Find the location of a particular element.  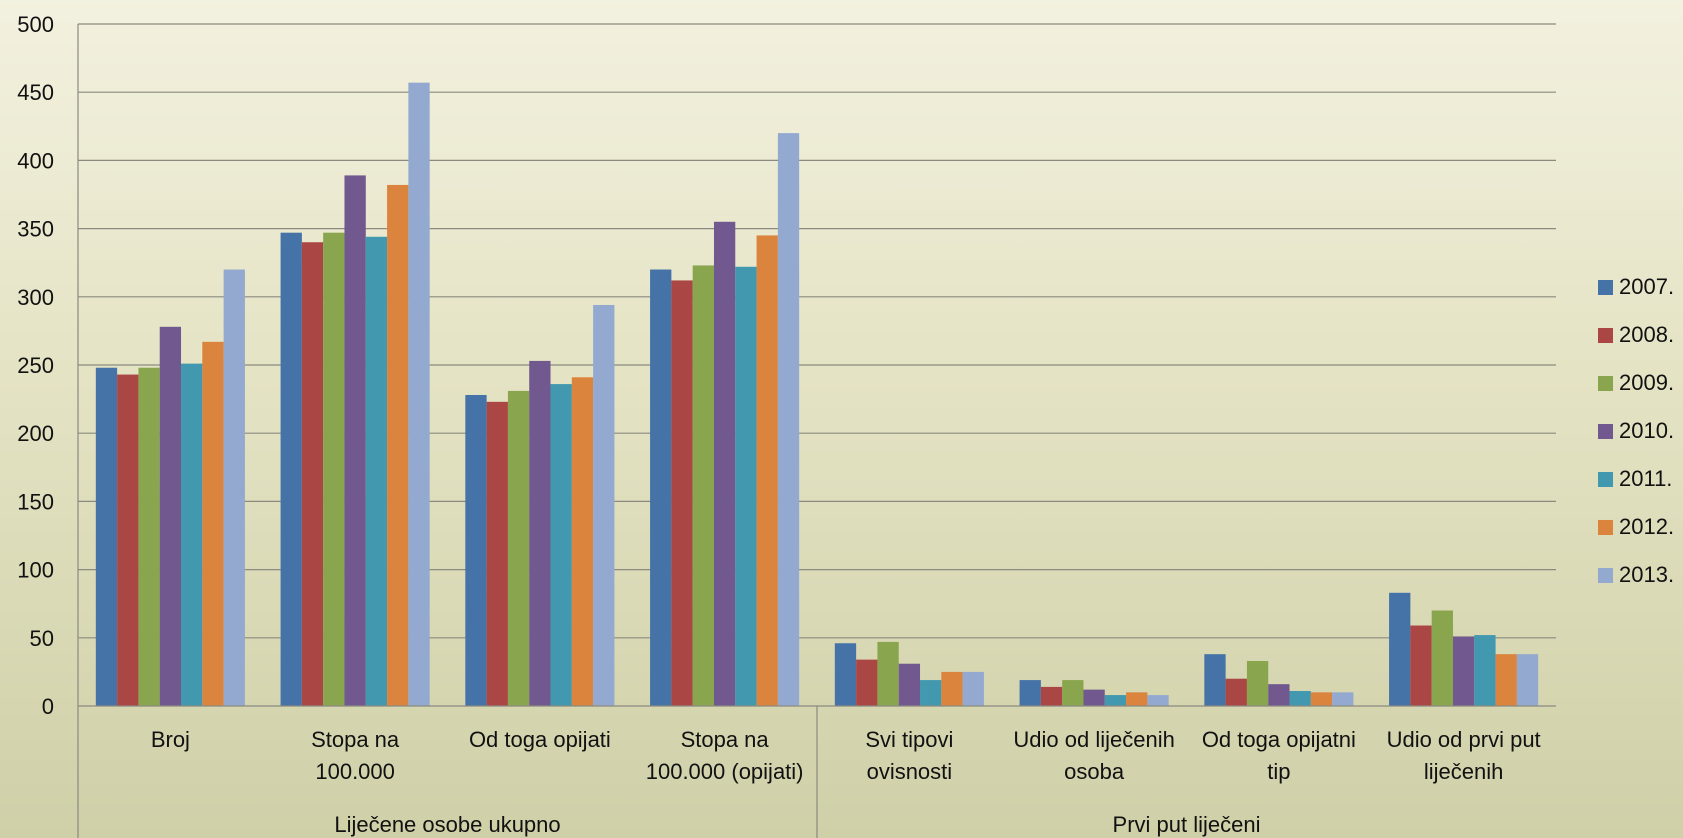

legend-item: 2012. is located at coordinates (1636, 527).